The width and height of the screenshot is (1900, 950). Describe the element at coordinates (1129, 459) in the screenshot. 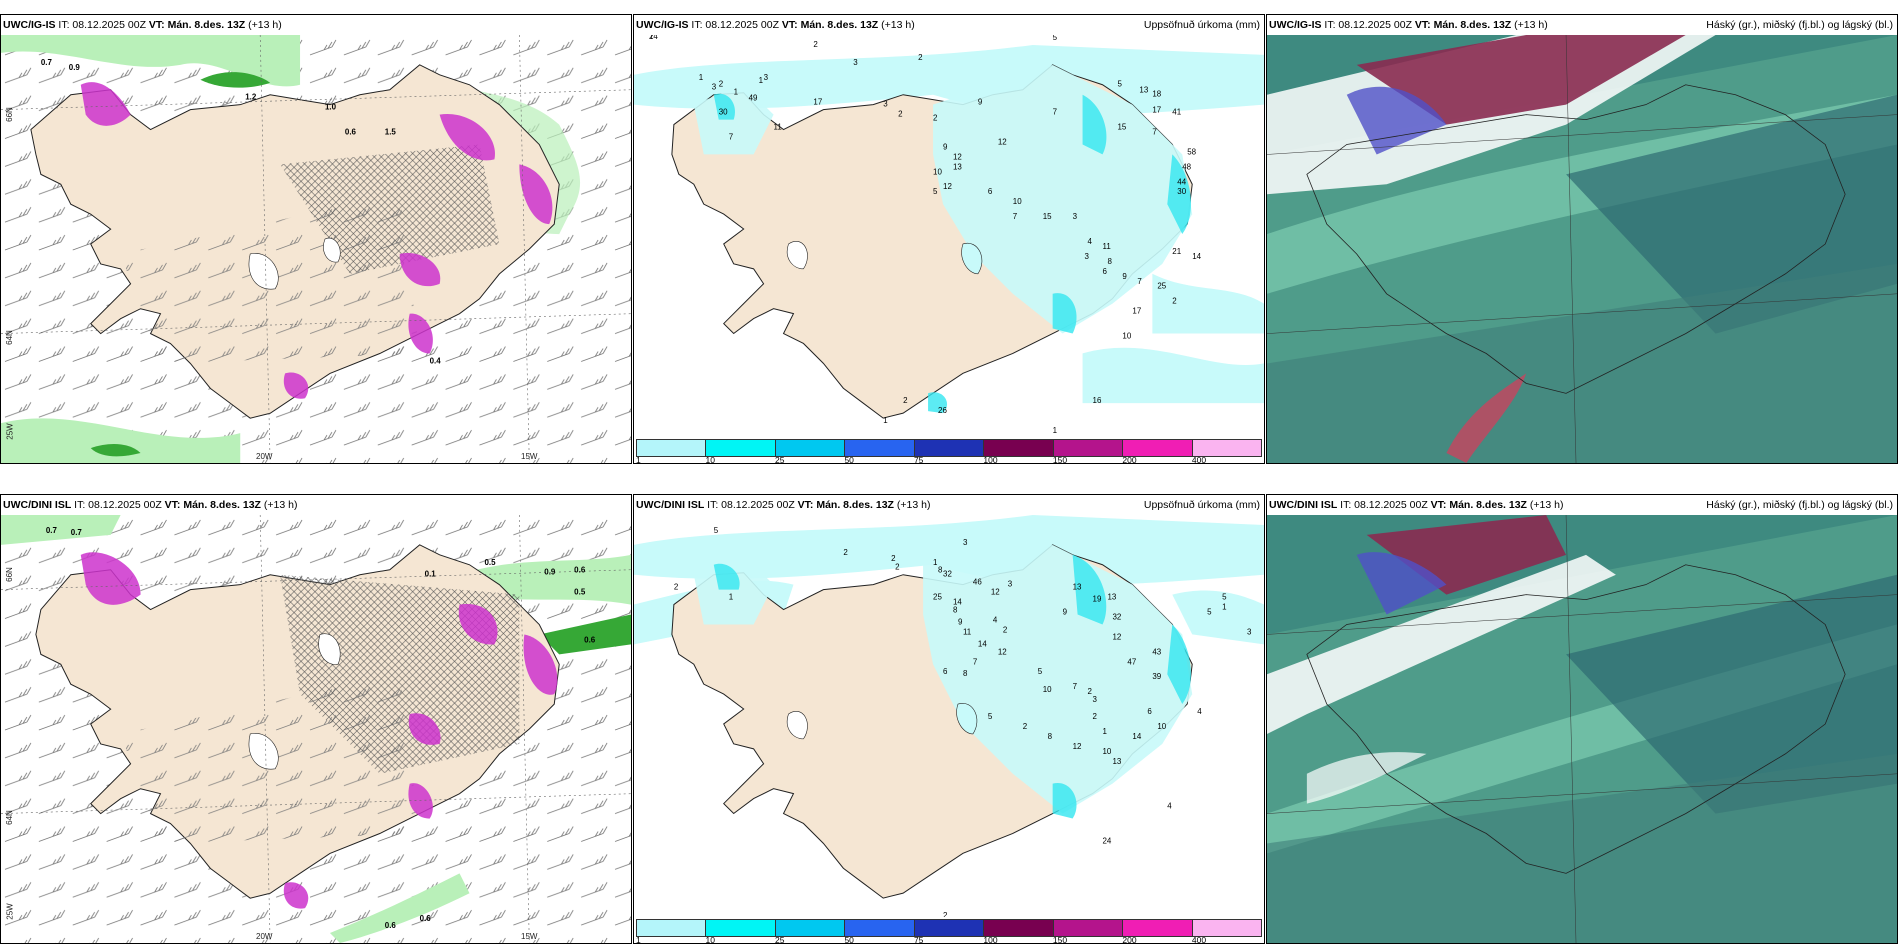

I see `colorbar-label: 200` at that location.